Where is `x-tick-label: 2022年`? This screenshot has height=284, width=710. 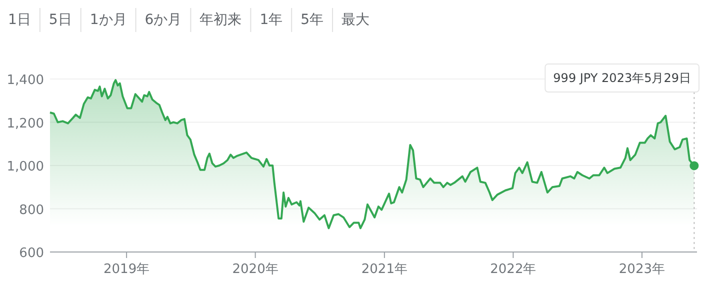
x-tick-label: 2022年 is located at coordinates (513, 269).